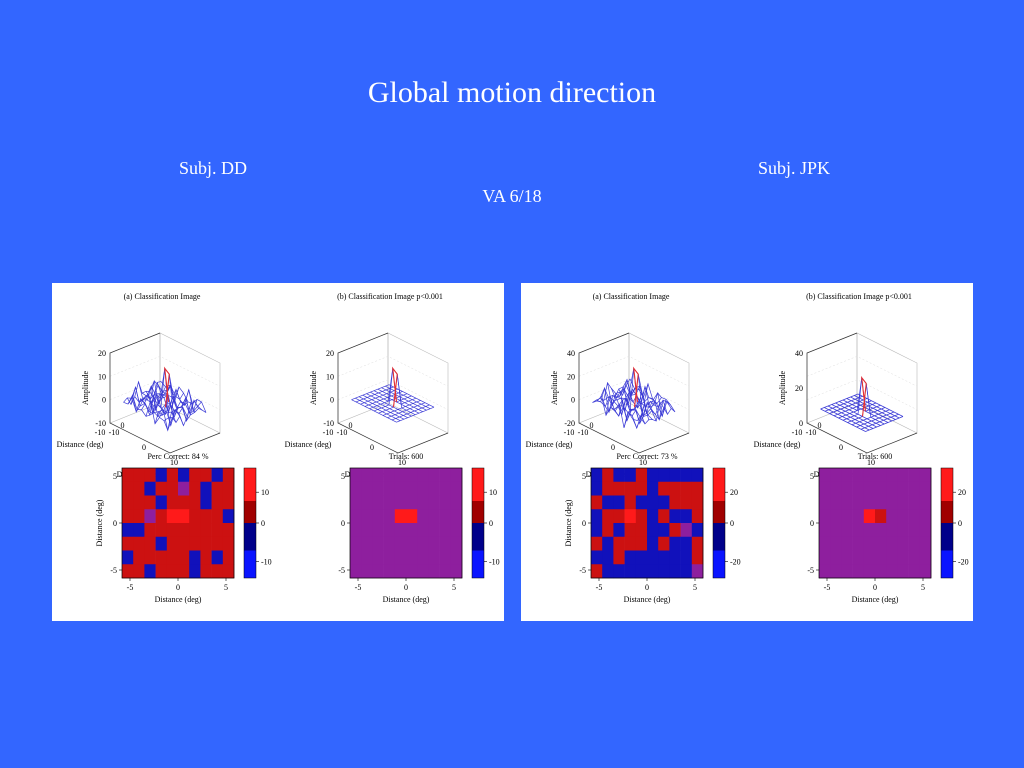 This screenshot has height=768, width=1024. I want to click on heatmap-d-colorbar-mid-blue, so click(478, 537).